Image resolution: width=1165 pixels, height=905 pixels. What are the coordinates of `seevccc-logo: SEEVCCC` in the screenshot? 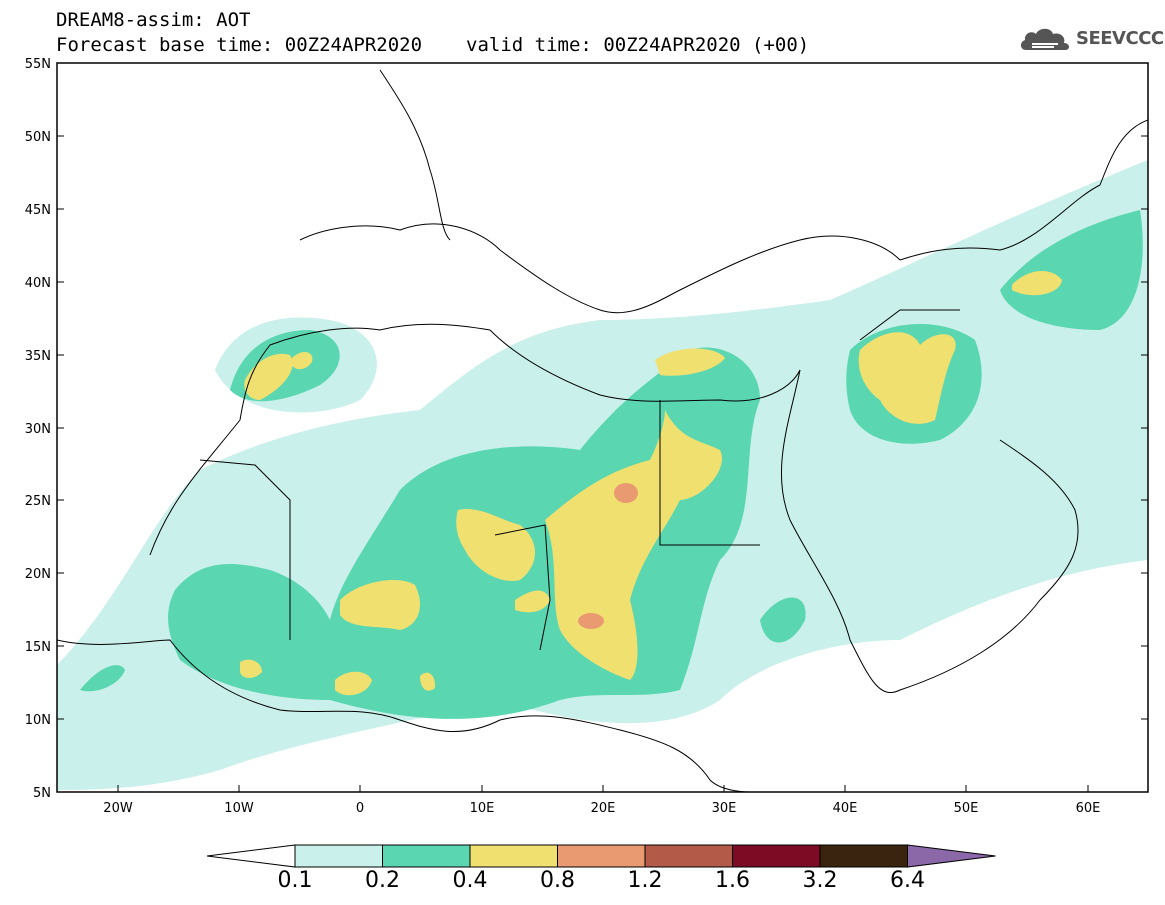 It's located at (1091, 40).